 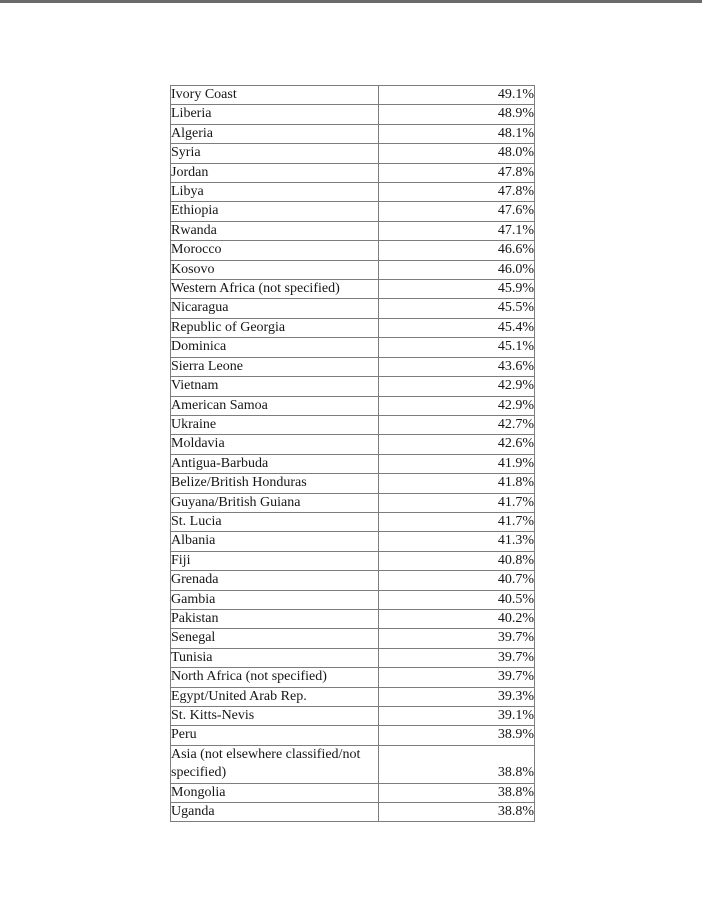 I want to click on table-row: Mongolia 38.8%, so click(x=352, y=793).